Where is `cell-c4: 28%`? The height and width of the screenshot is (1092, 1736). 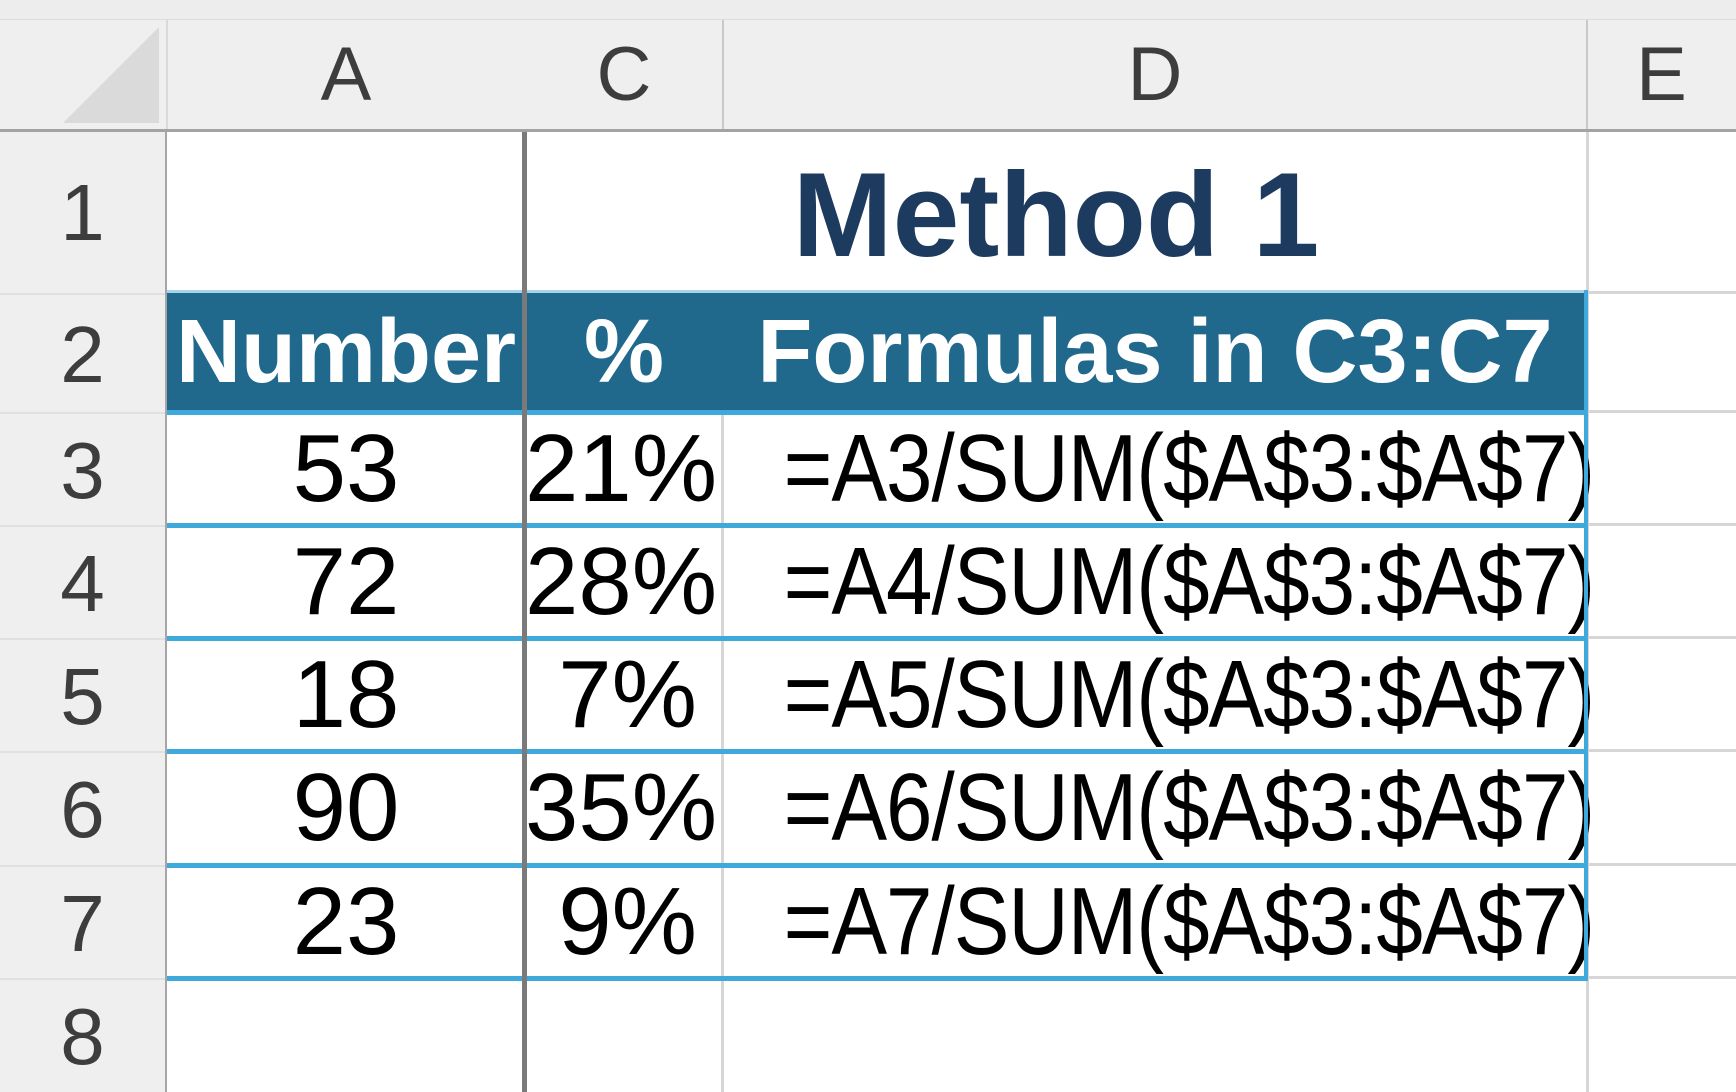
cell-c4: 28% is located at coordinates (621, 581).